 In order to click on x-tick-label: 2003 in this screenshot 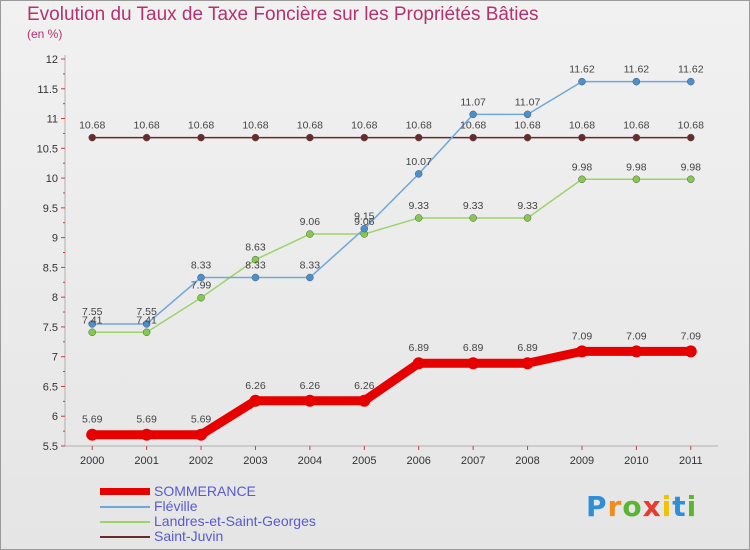, I will do `click(255, 461)`.